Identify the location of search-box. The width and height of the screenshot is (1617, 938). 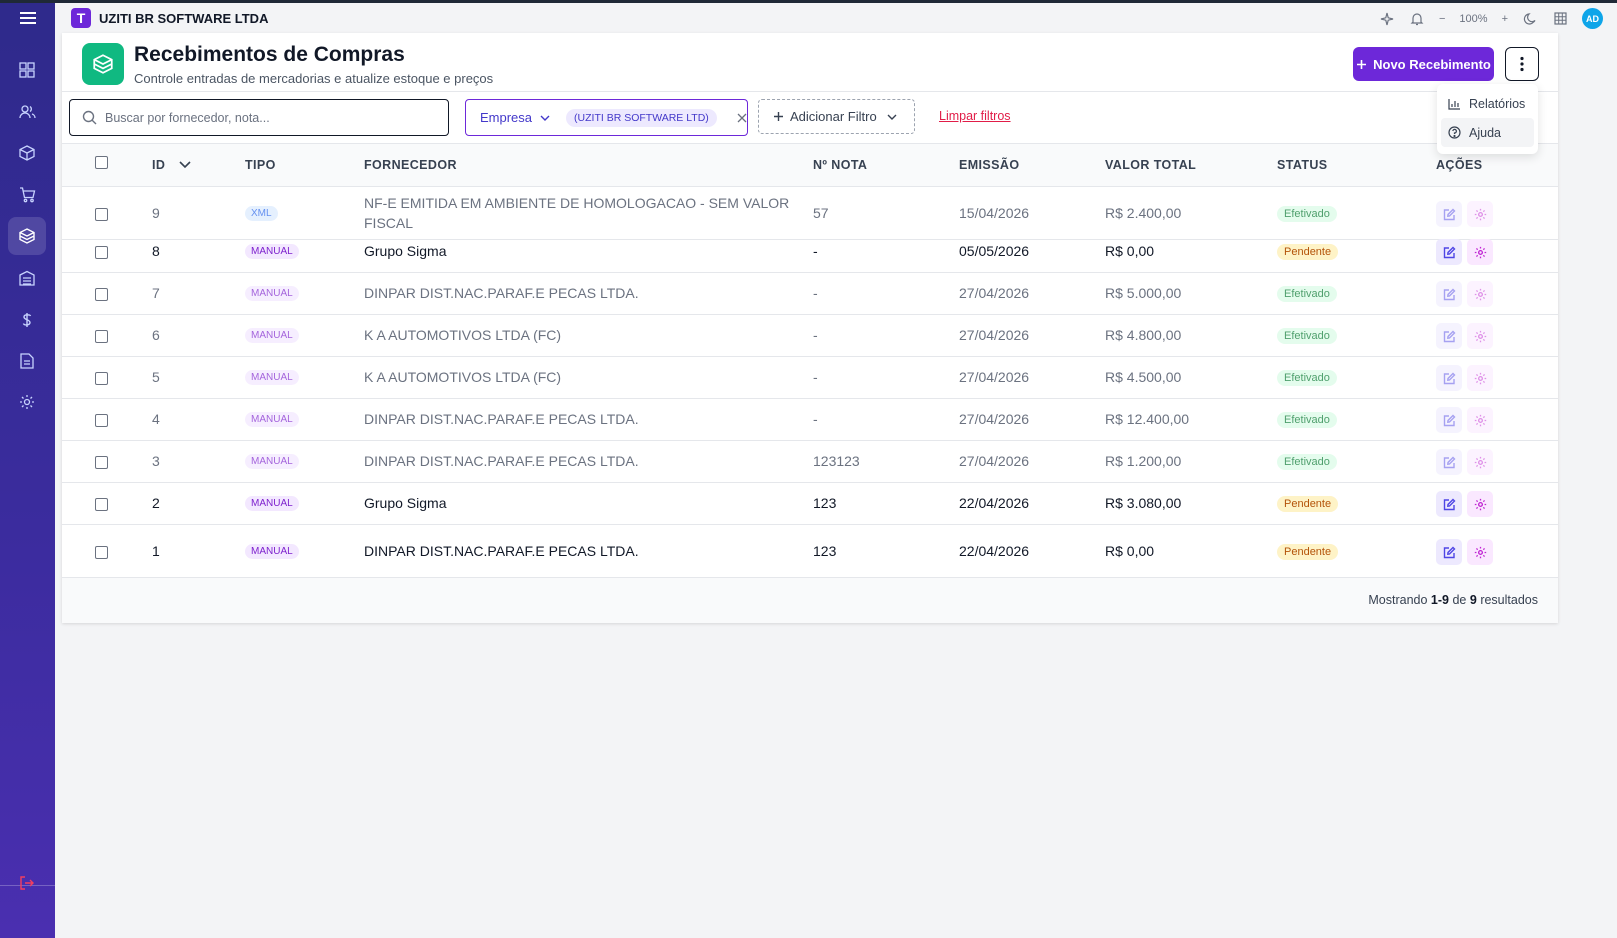
(259, 117).